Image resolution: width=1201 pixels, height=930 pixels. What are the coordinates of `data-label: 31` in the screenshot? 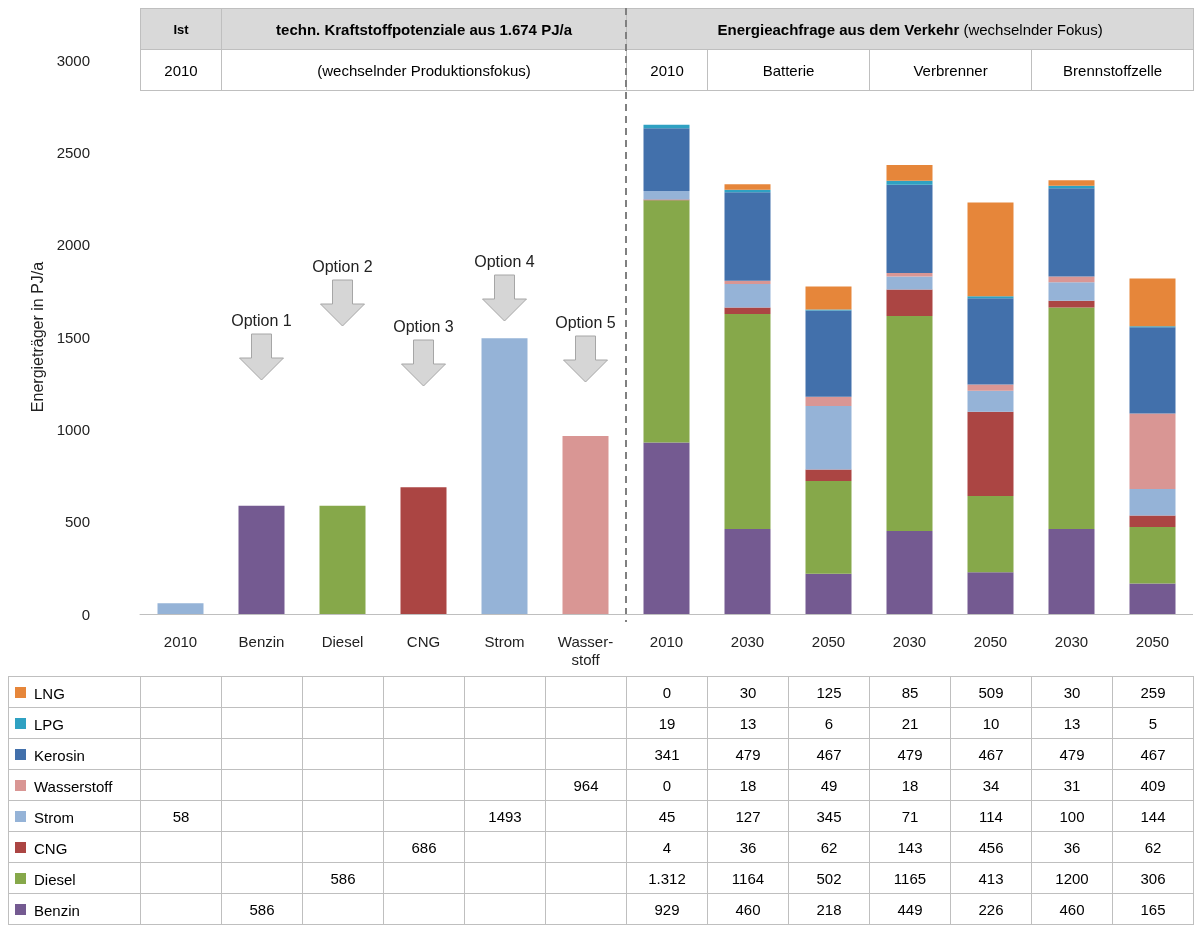 It's located at (1072, 785).